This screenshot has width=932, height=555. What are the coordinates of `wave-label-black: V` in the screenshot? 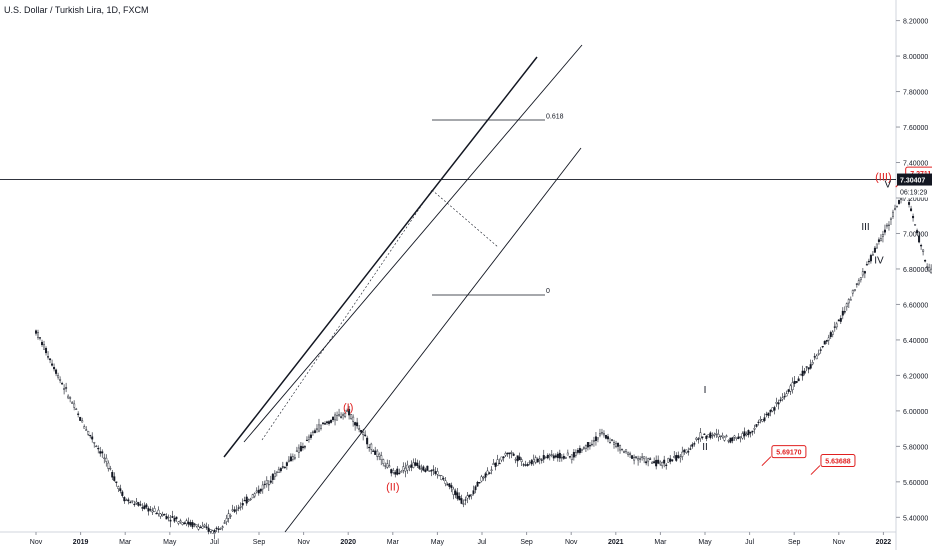 It's located at (888, 184).